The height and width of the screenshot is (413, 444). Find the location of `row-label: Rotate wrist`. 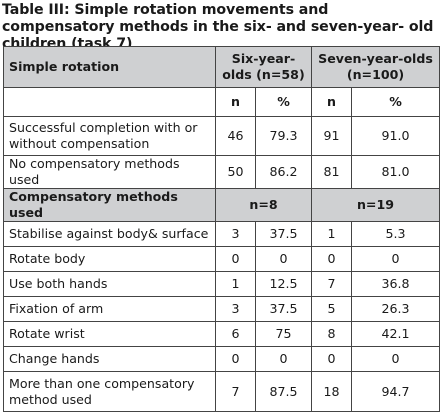

row-label: Rotate wrist is located at coordinates (109, 334).